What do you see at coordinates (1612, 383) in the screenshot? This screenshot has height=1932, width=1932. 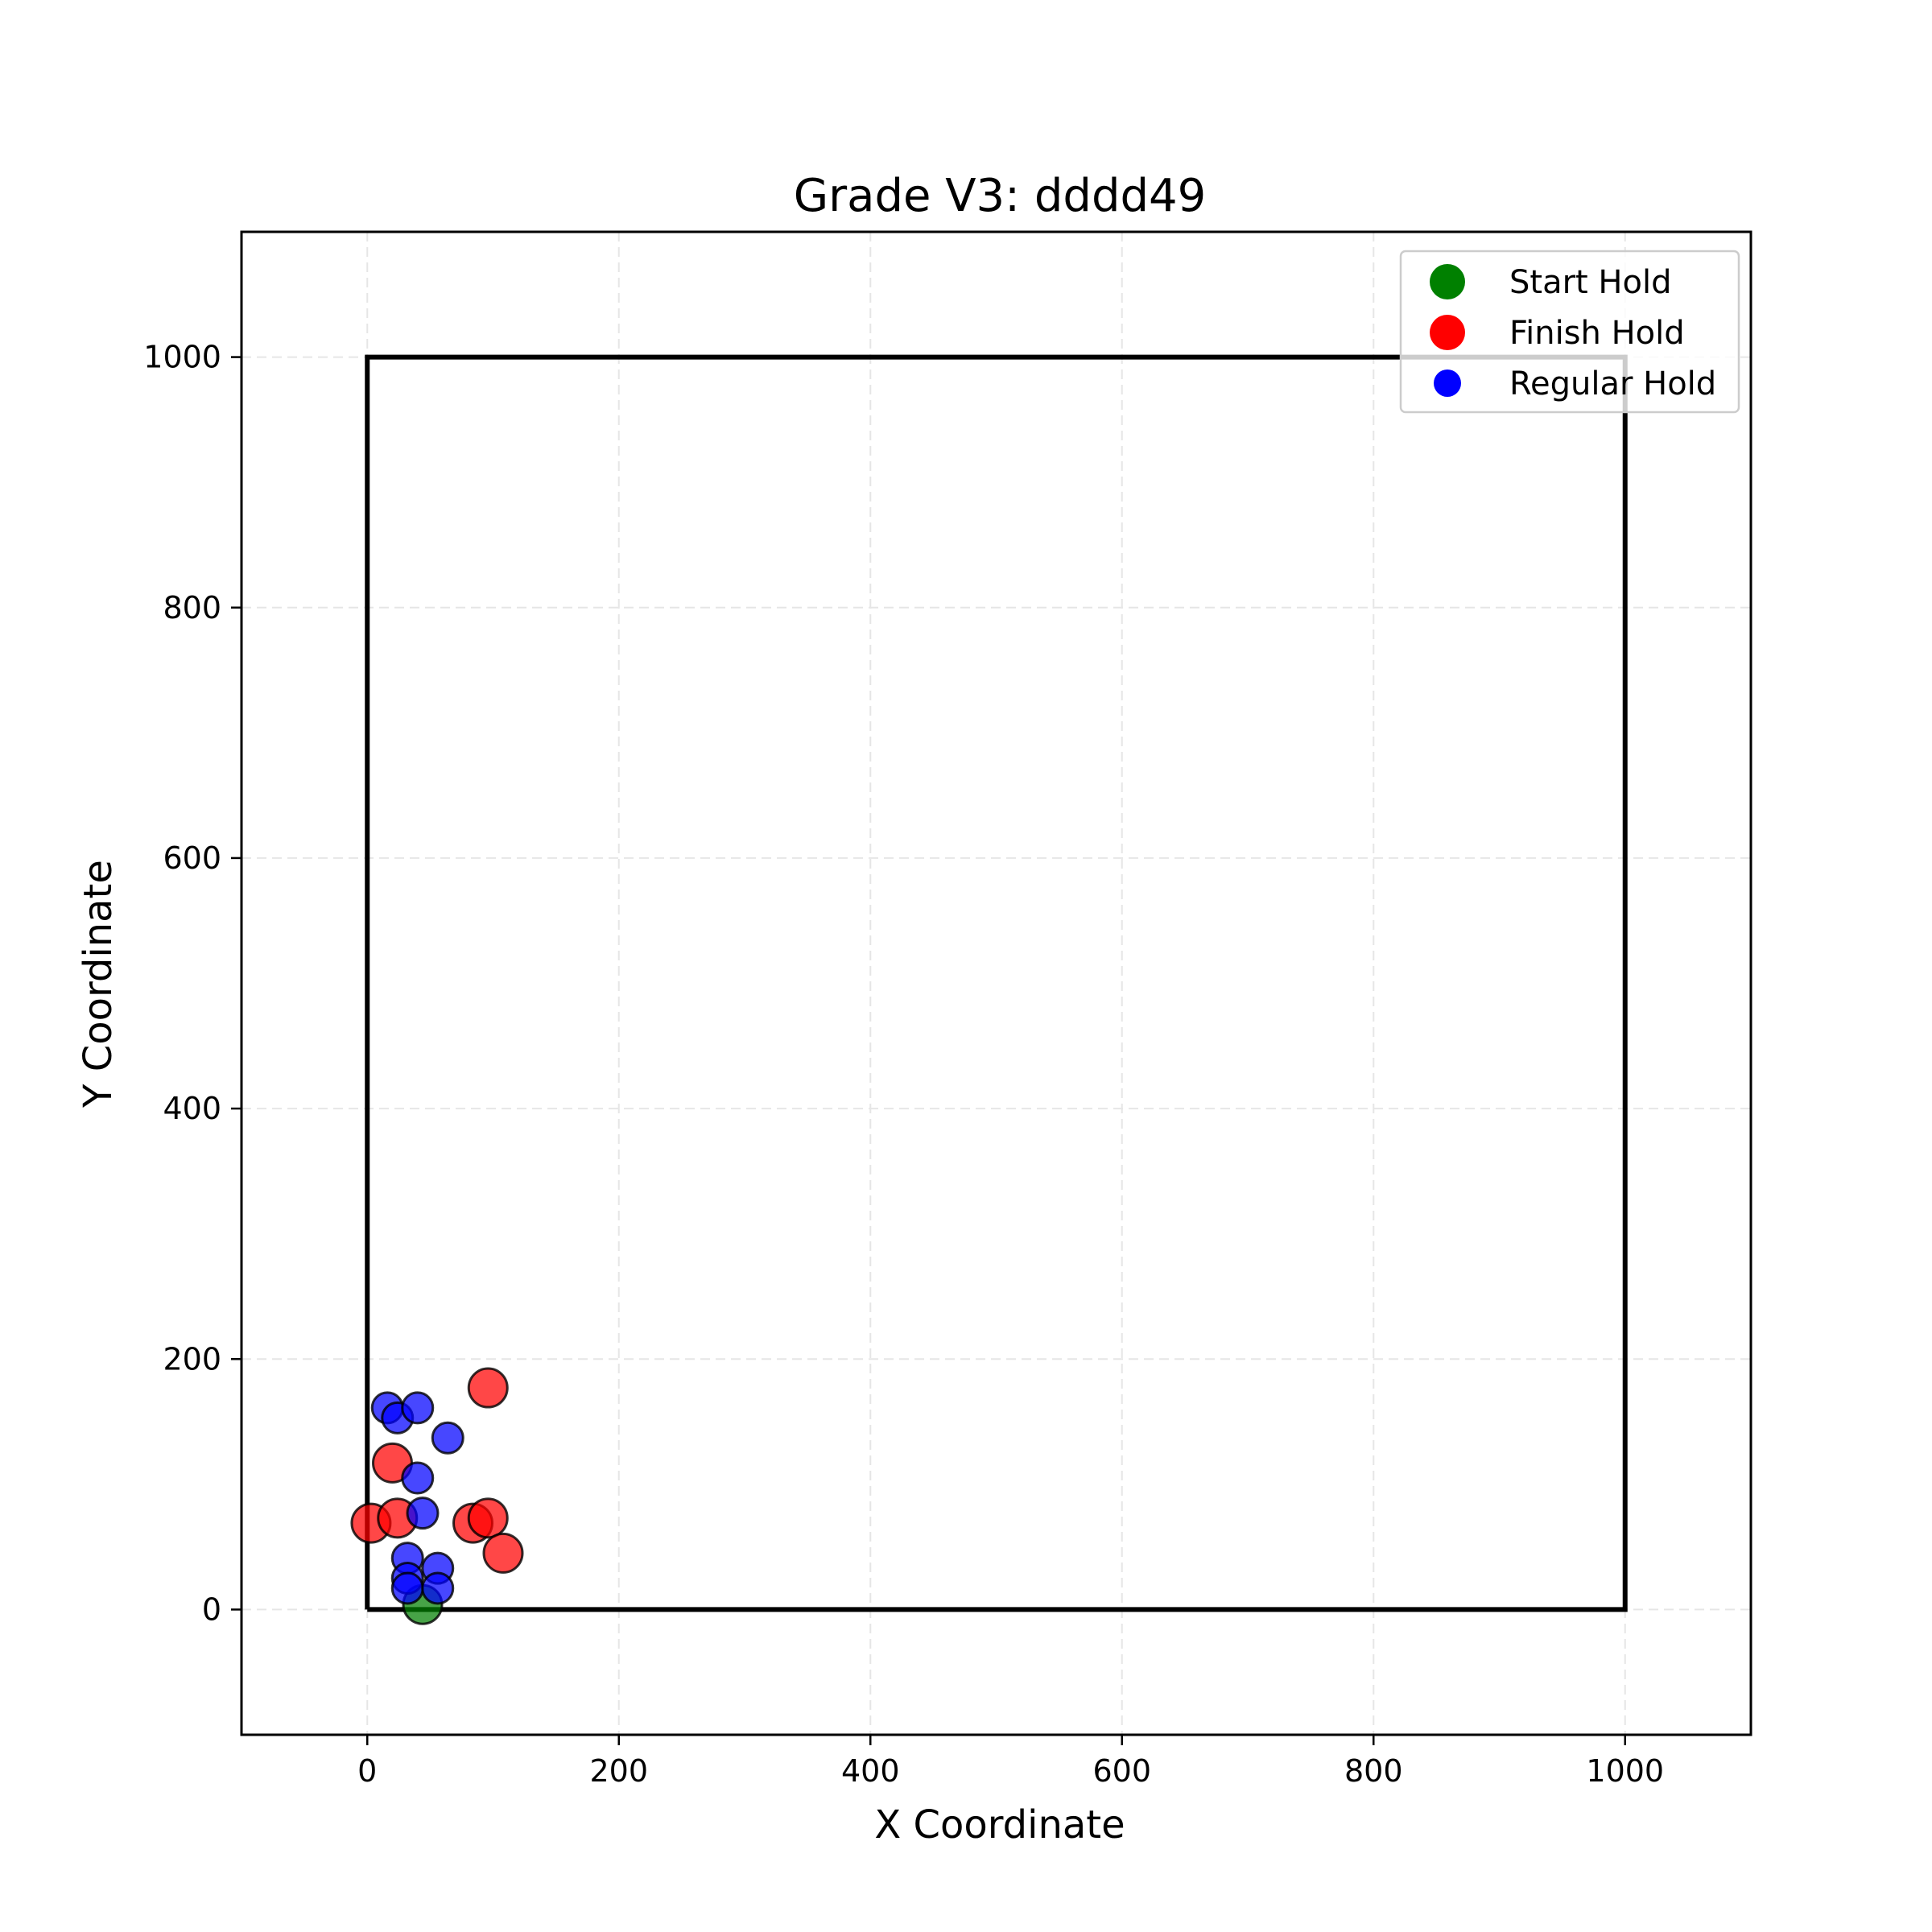 I see `legend-label-regular: Regular Hold` at bounding box center [1612, 383].